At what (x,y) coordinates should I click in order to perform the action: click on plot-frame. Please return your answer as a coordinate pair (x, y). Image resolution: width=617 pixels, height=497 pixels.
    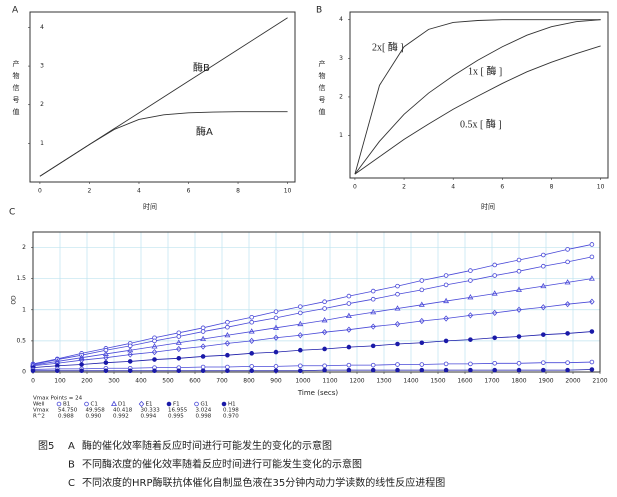
    Looking at the image, I should click on (479, 95).